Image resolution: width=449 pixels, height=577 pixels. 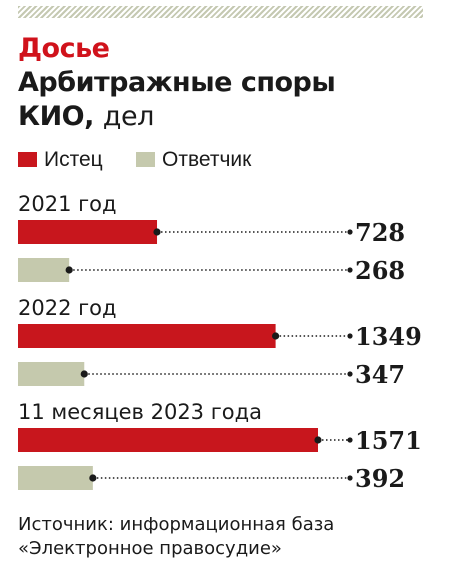 I want to click on source-line-1: Источник: информационная база, so click(x=176, y=524).